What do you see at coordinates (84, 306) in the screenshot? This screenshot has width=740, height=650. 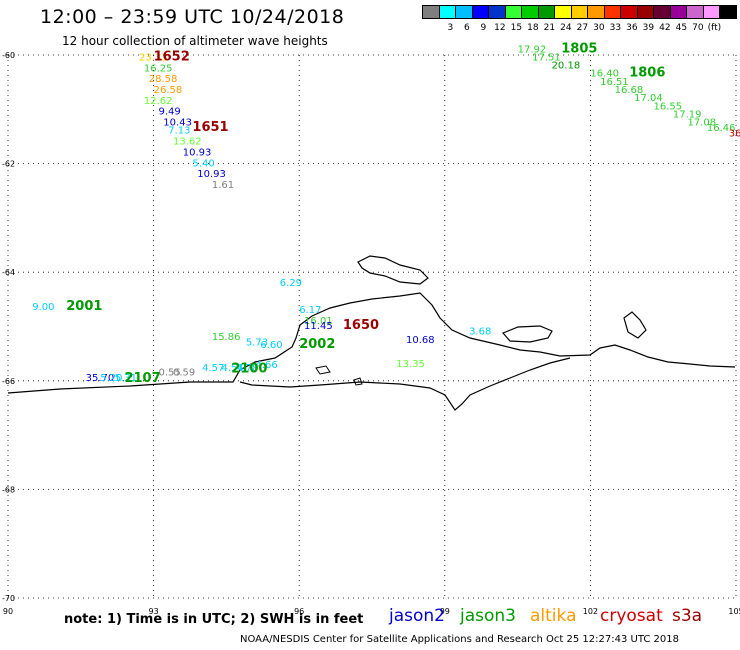 I see `pass-time-label: 2001` at bounding box center [84, 306].